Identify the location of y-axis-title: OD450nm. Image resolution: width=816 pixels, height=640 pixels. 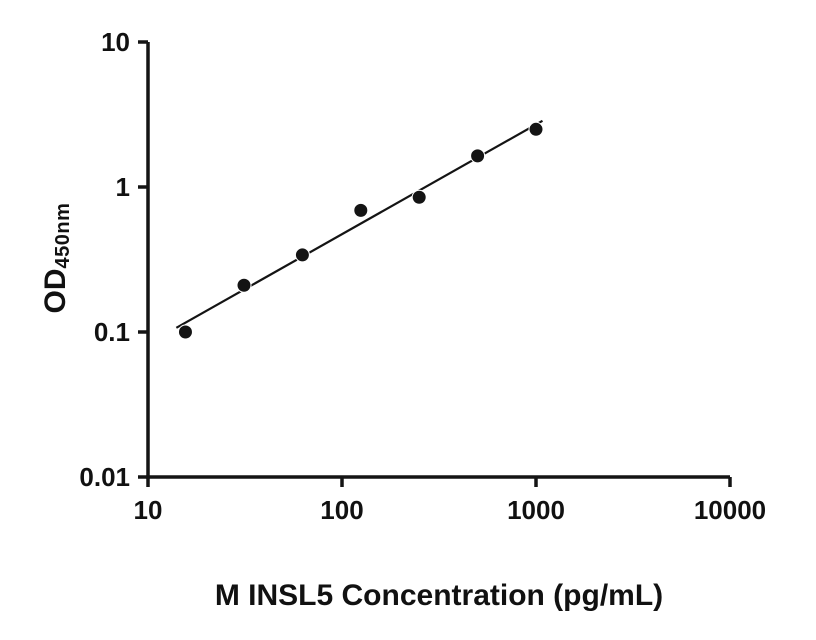
(56, 258).